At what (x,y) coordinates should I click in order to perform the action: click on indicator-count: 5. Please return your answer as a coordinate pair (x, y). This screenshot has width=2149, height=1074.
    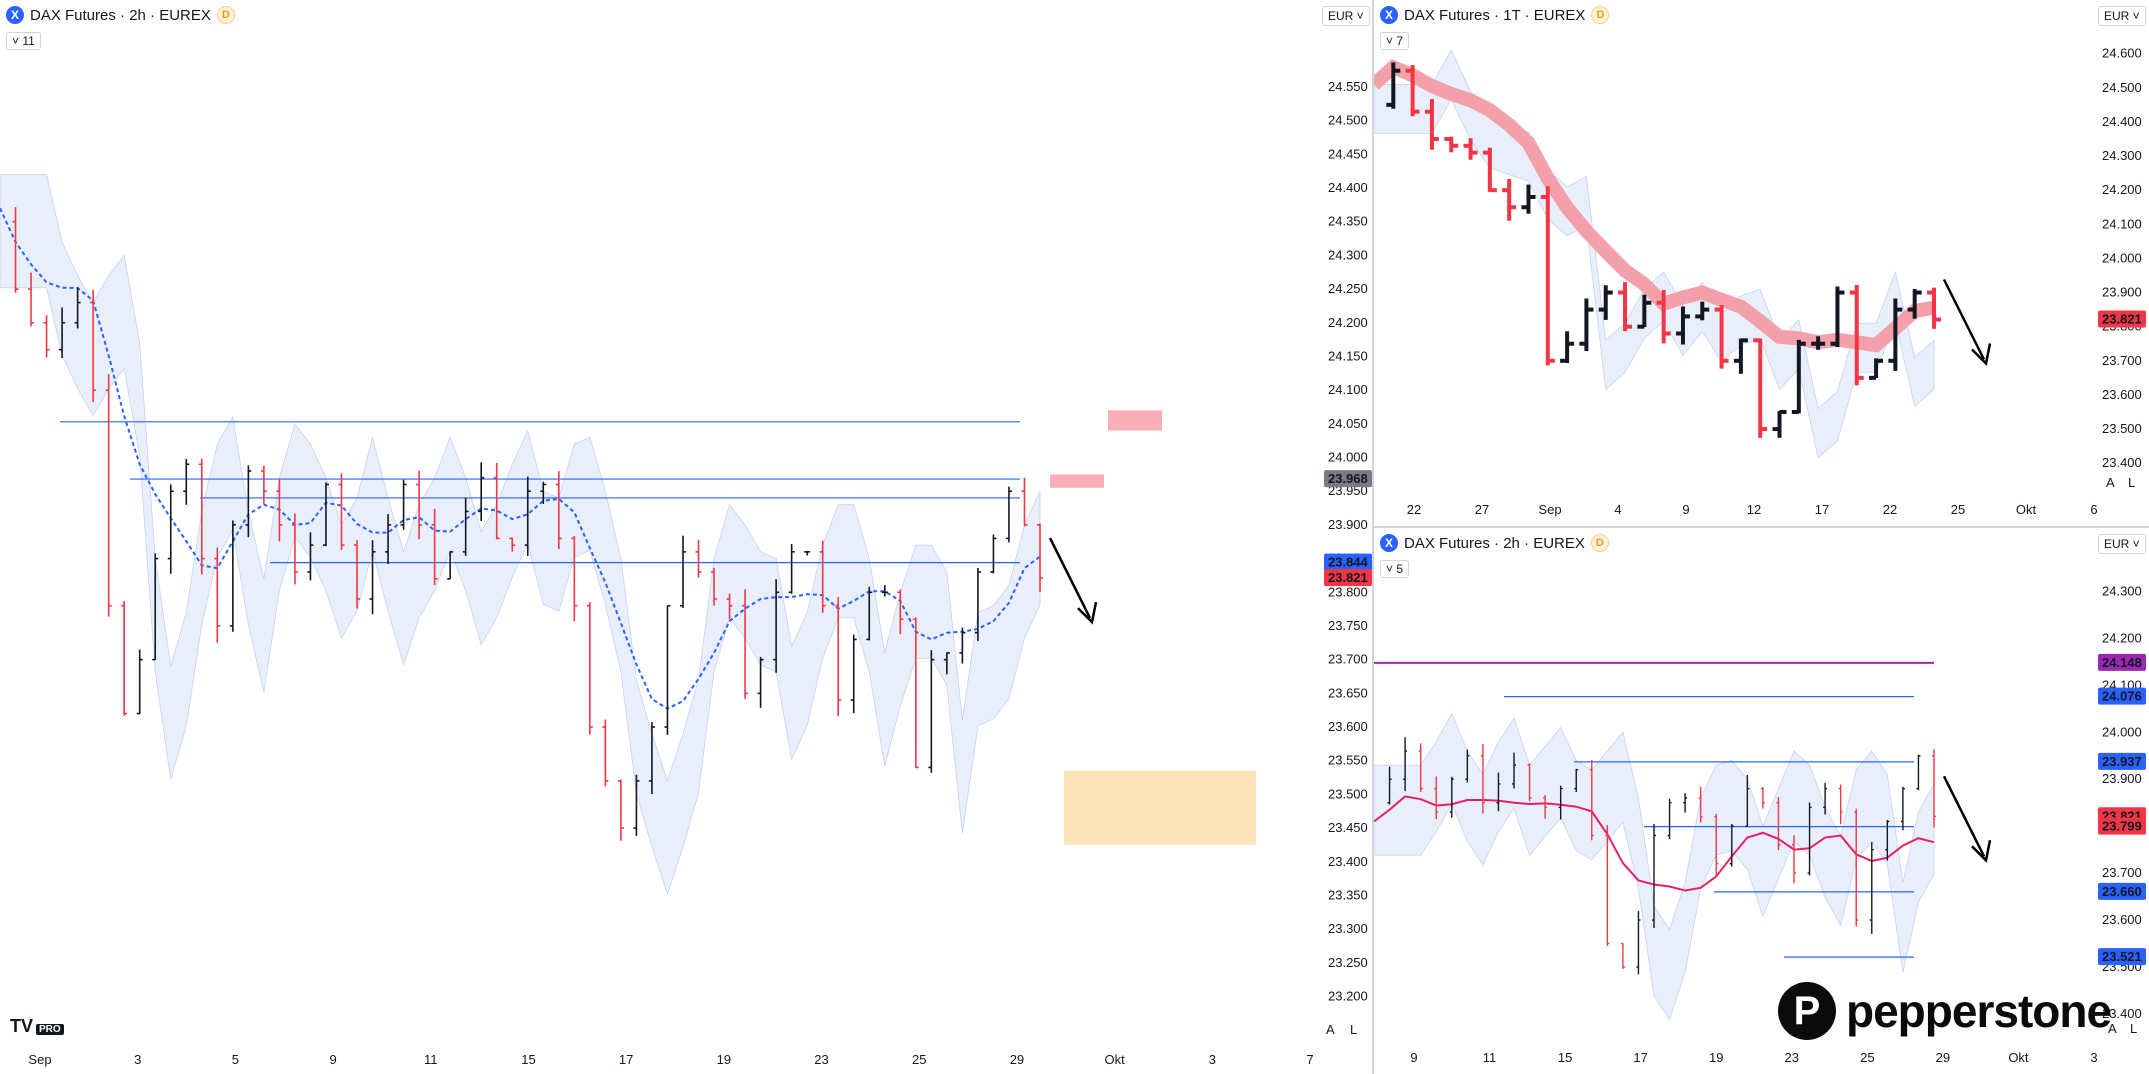
    Looking at the image, I should click on (1400, 569).